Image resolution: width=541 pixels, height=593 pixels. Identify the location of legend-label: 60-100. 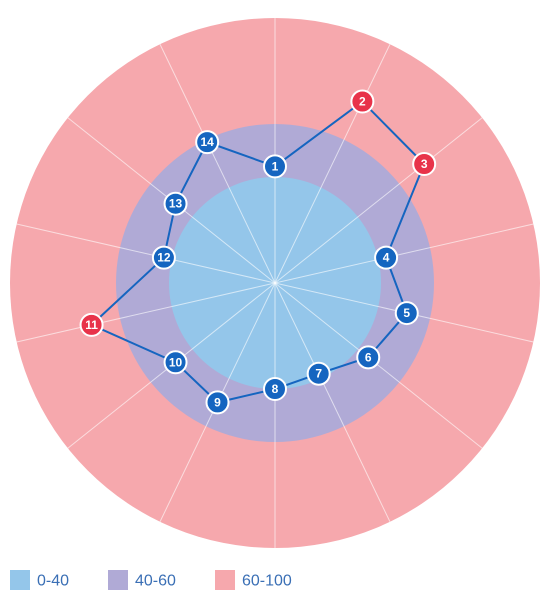
(267, 581).